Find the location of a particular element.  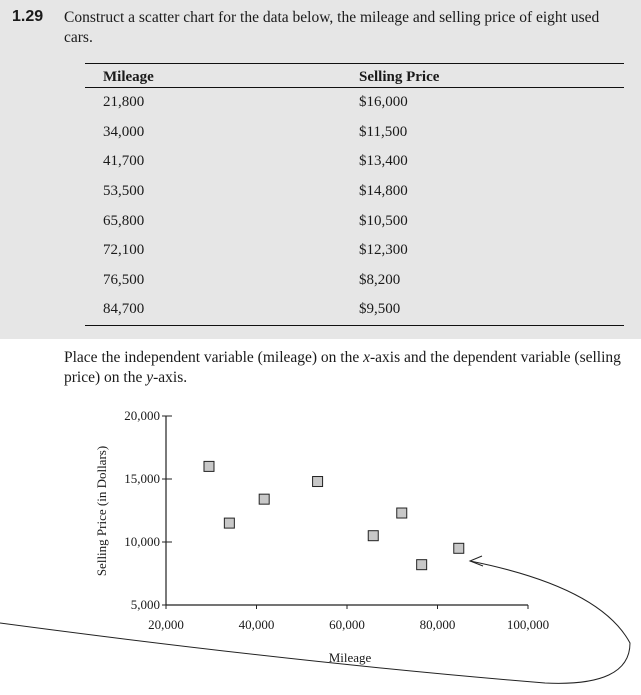

y-tick-label: 10,000 is located at coordinates (142, 541).